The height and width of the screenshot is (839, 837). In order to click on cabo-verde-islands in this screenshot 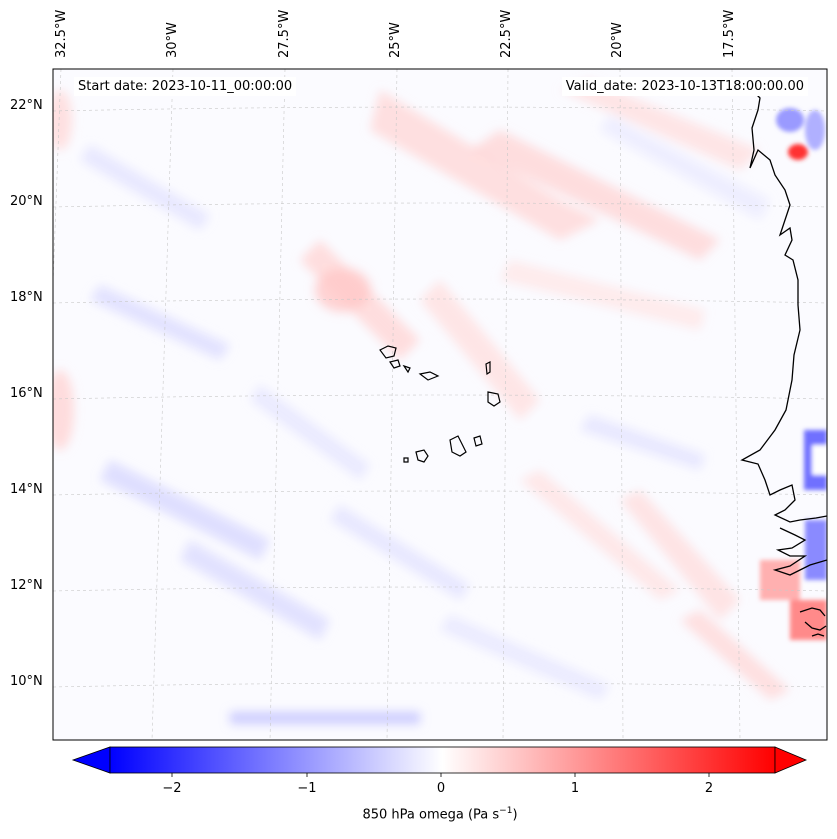, I will do `click(440, 404)`.